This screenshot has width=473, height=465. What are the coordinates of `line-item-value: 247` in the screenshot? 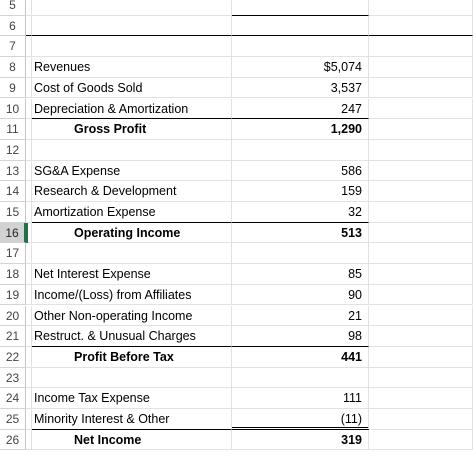 It's located at (300, 109).